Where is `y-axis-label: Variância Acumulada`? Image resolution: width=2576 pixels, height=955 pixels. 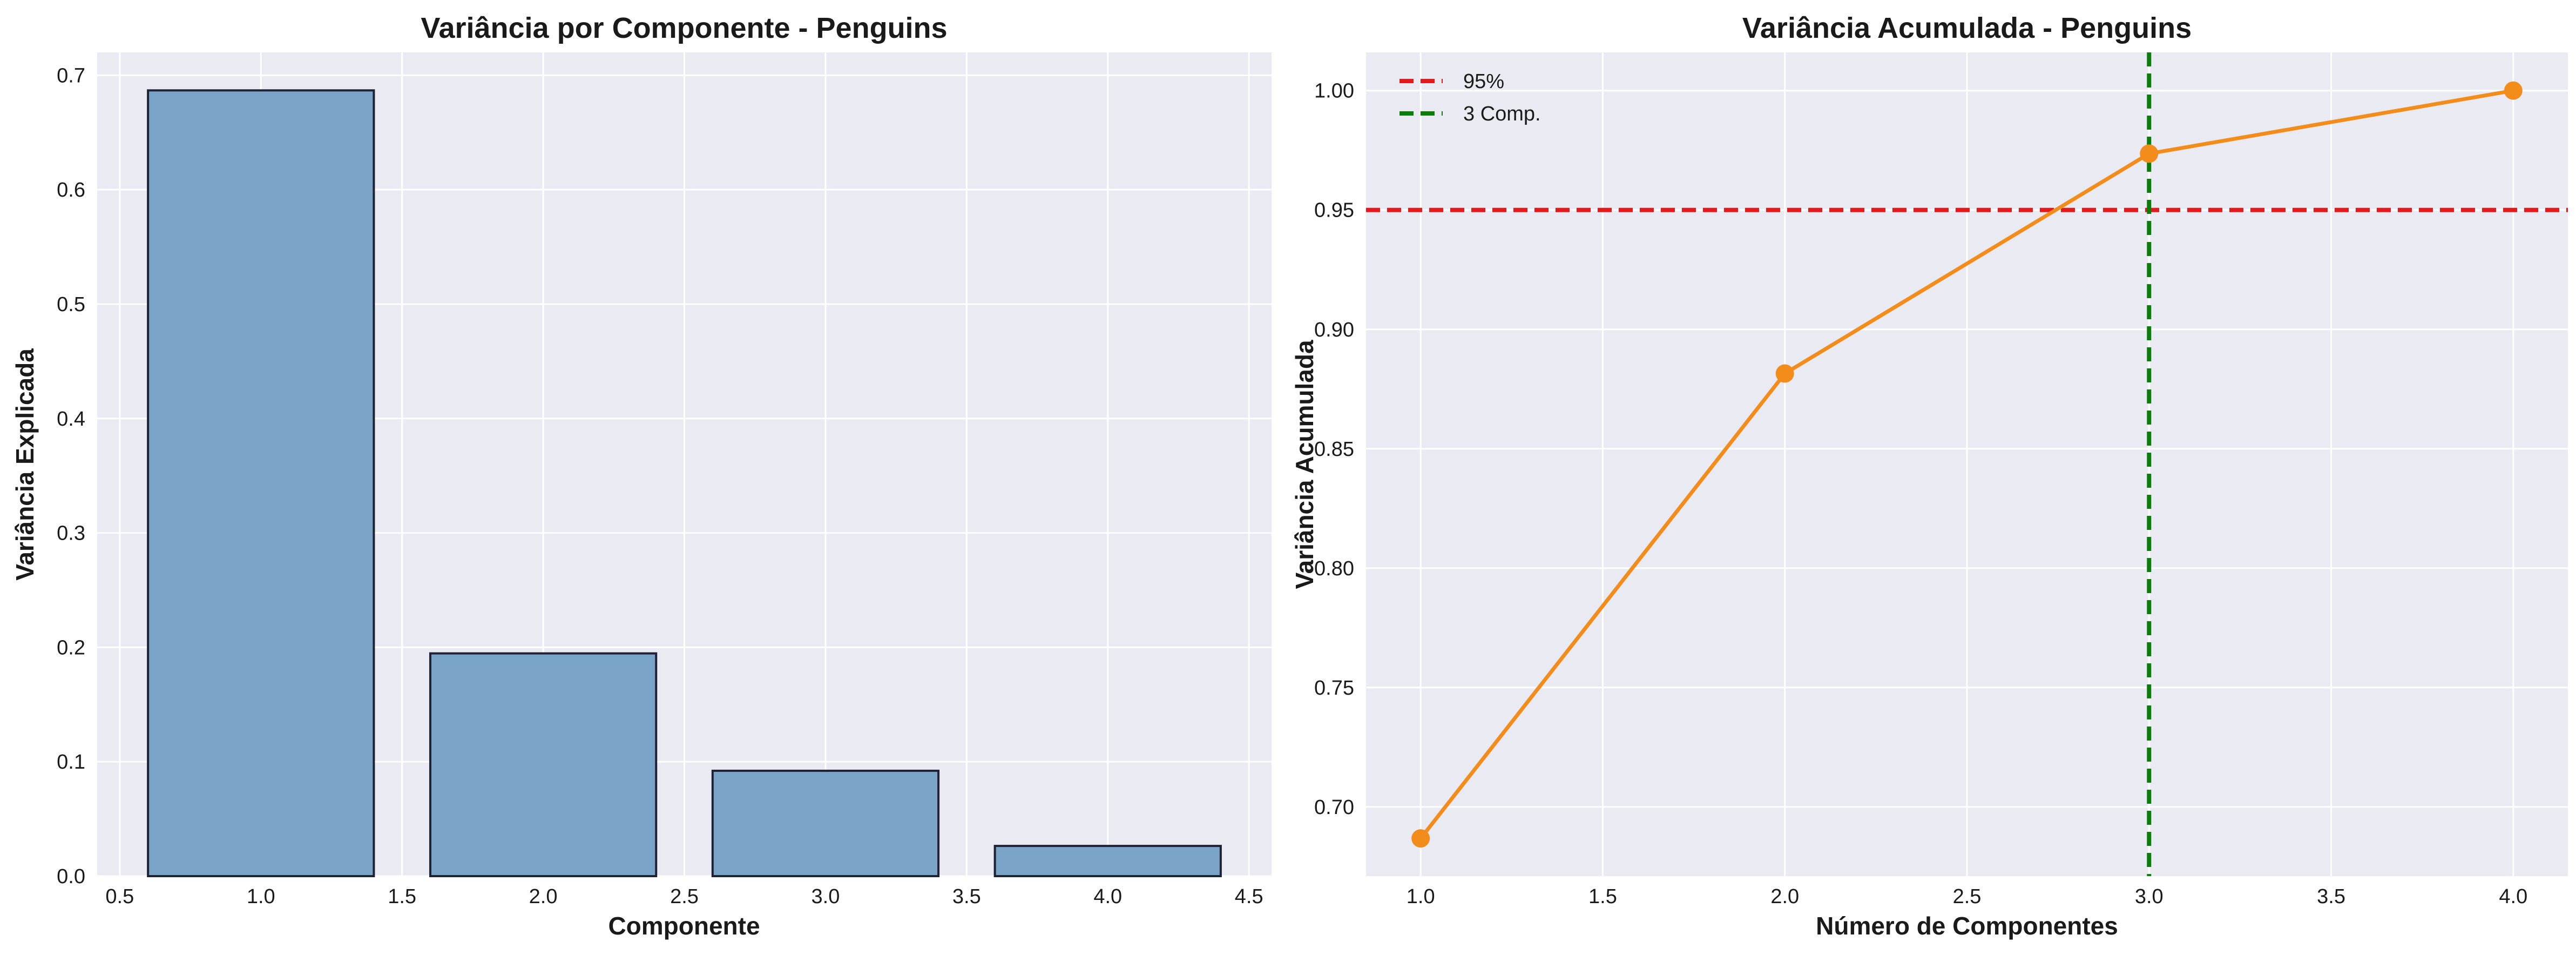
y-axis-label: Variância Acumulada is located at coordinates (1304, 464).